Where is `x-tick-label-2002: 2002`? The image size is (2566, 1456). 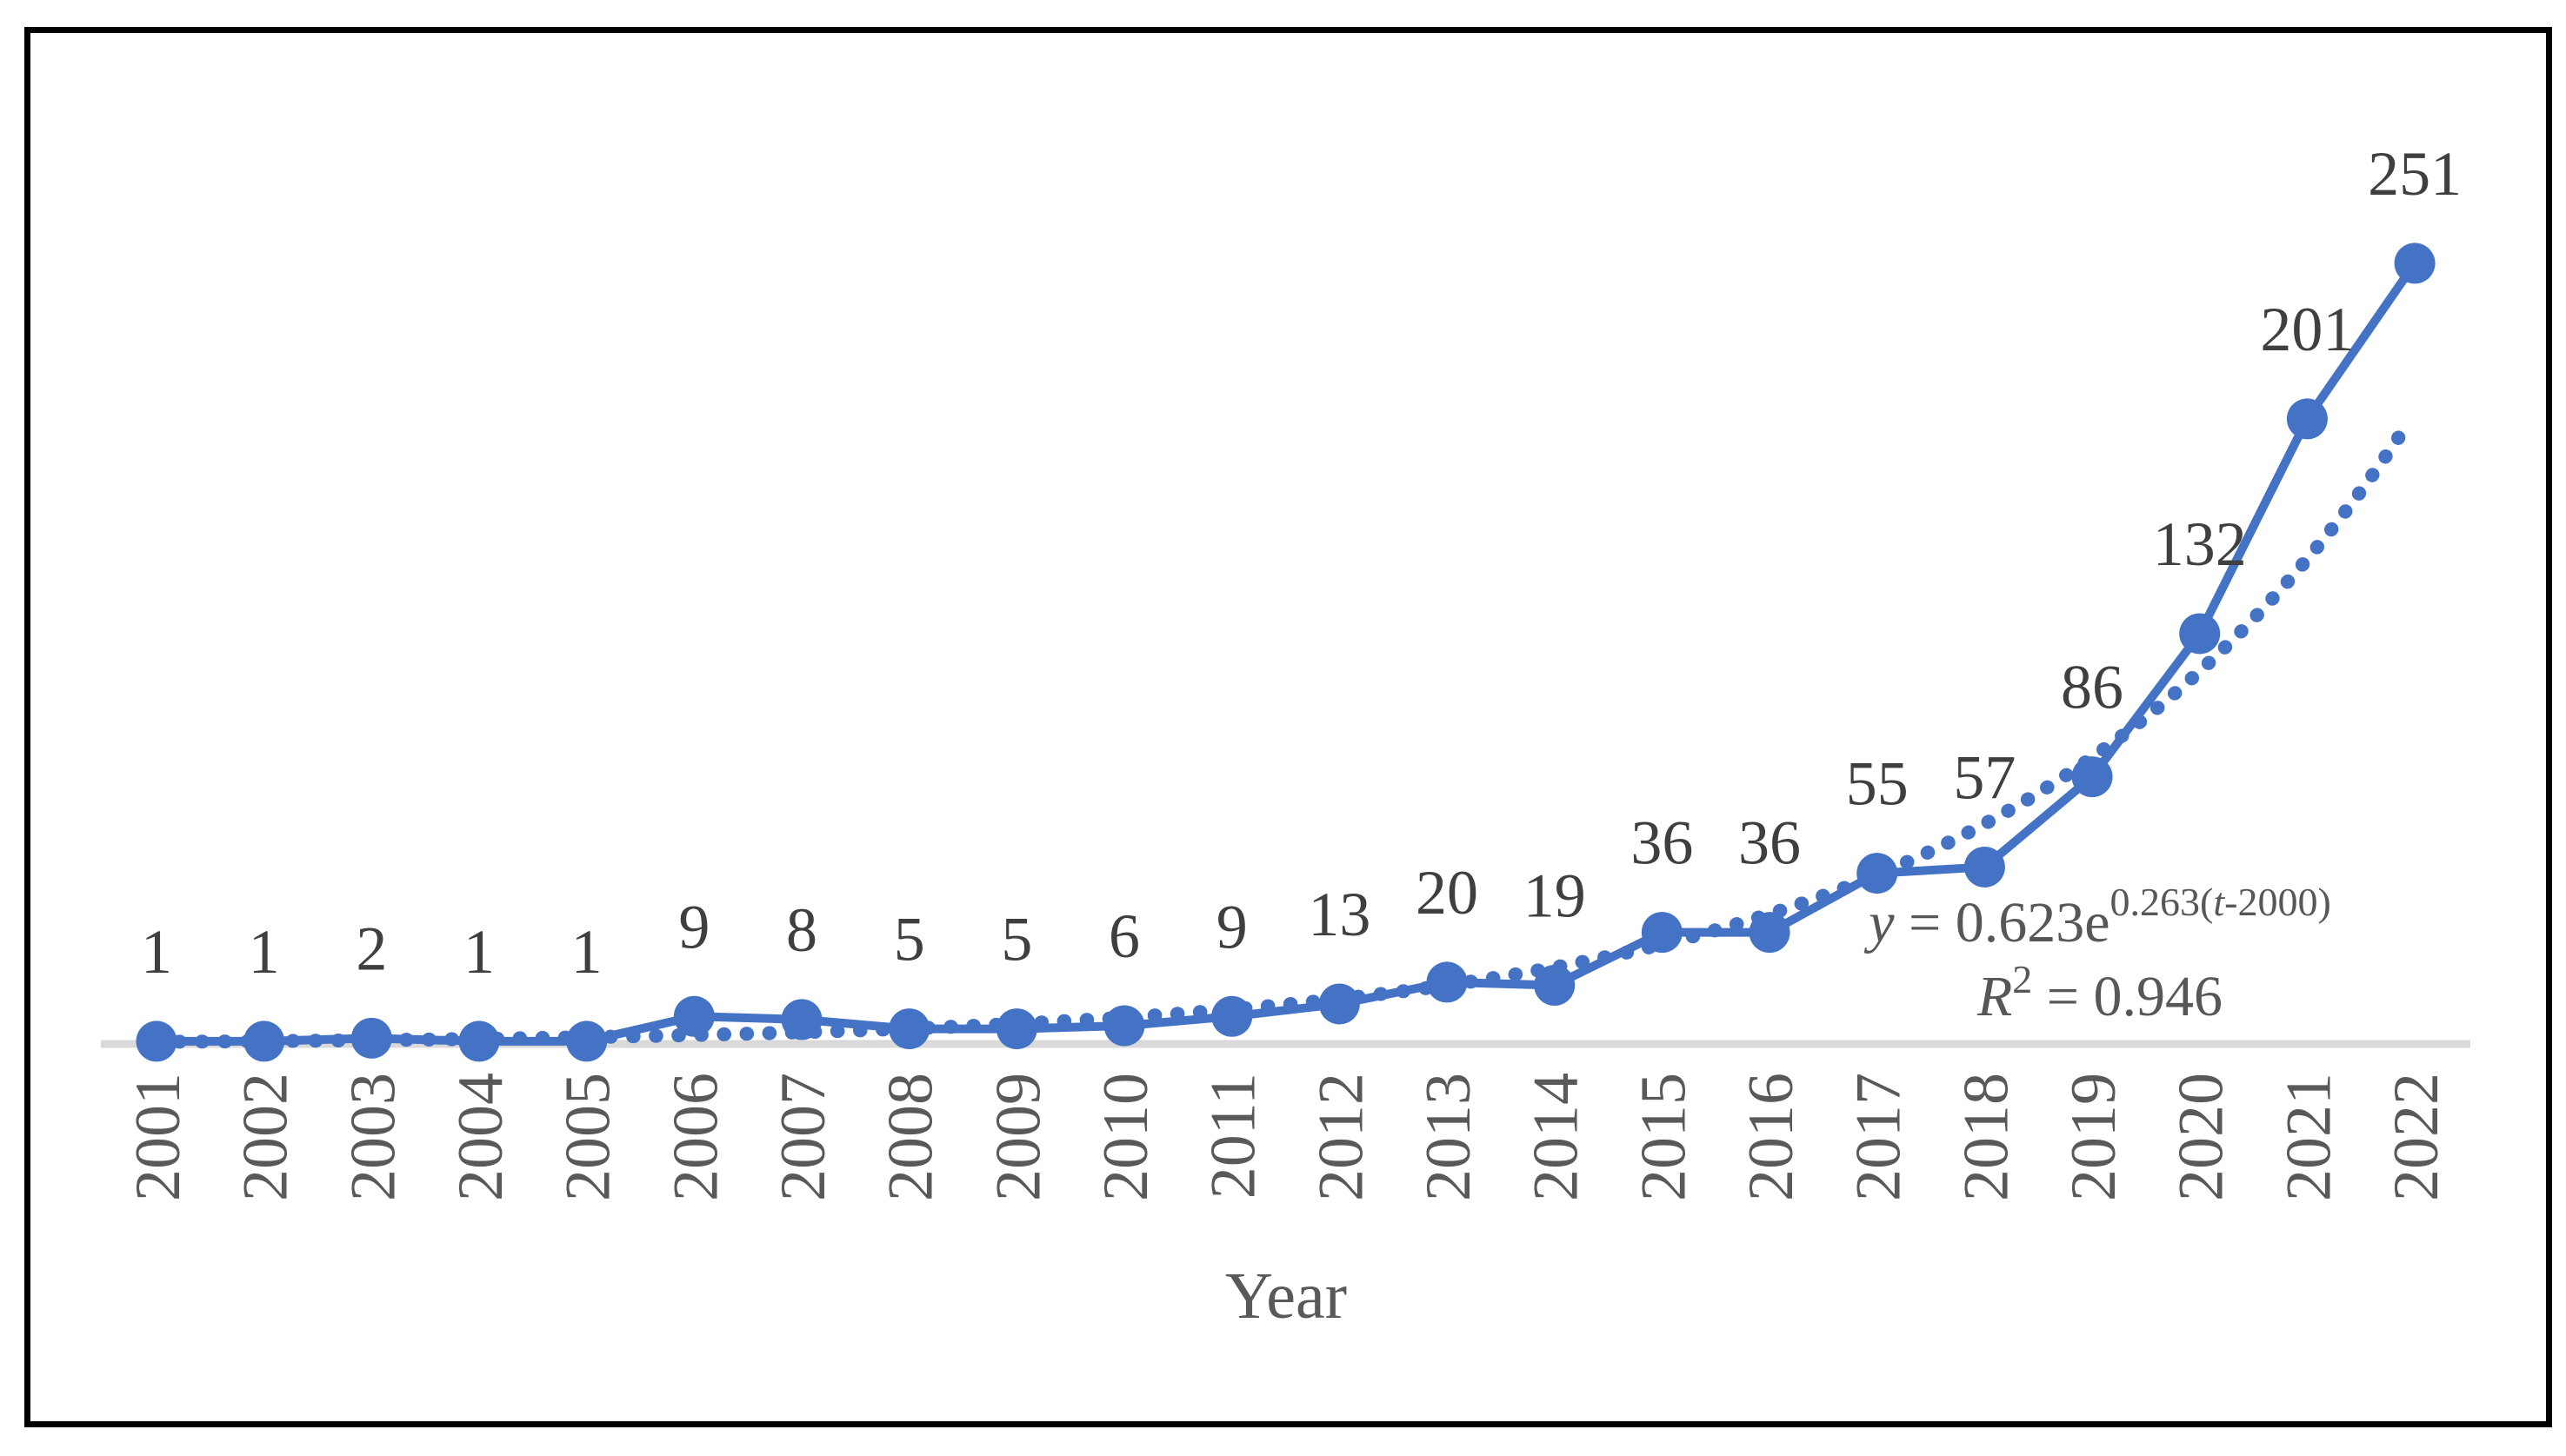 x-tick-label-2002: 2002 is located at coordinates (266, 1137).